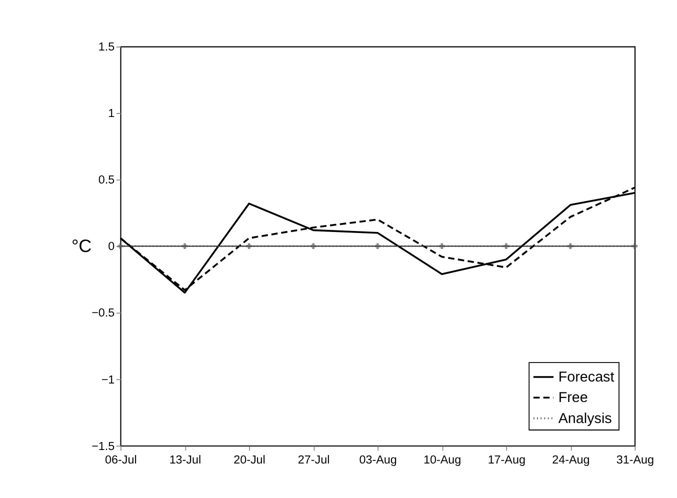  What do you see at coordinates (443, 459) in the screenshot?
I see `x-tick-label: 10-Aug` at bounding box center [443, 459].